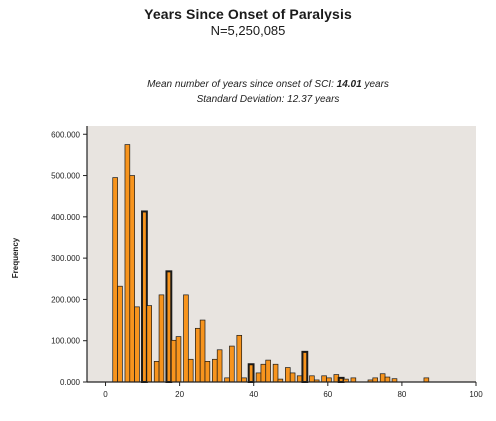 The image size is (496, 421). Describe the element at coordinates (327, 394) in the screenshot. I see `x-tick-label: 60` at that location.